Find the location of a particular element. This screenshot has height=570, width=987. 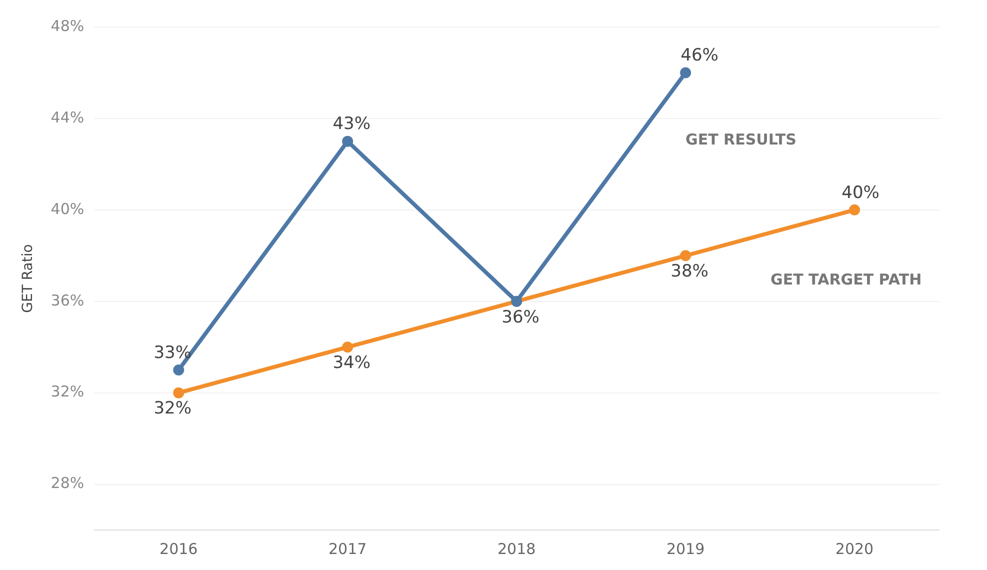

x-tick-label: 2017 is located at coordinates (347, 549).